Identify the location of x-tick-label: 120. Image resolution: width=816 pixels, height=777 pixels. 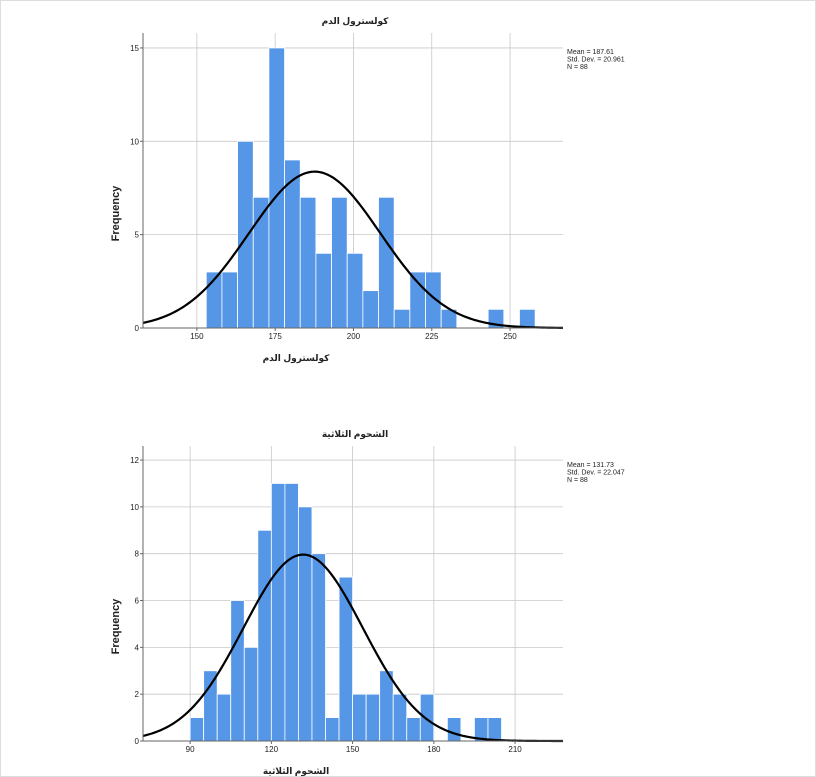
(272, 749).